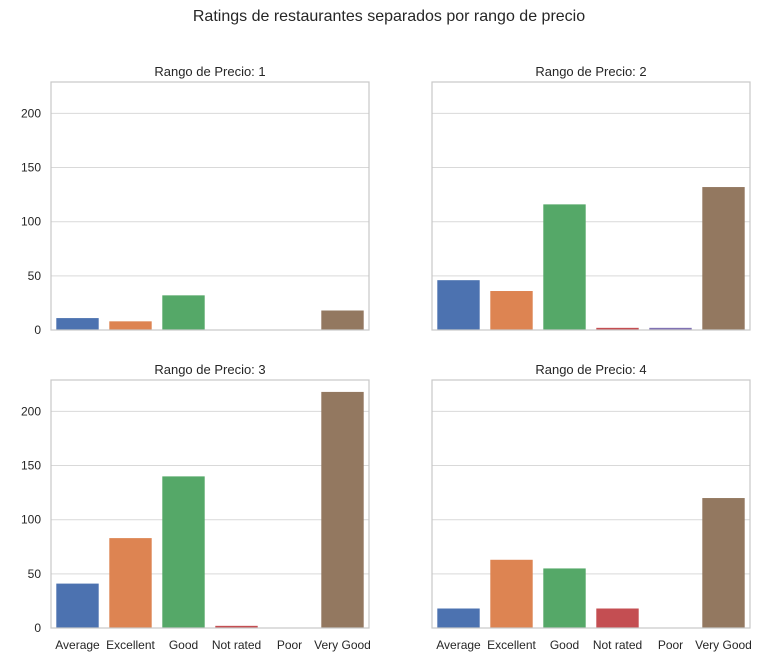  What do you see at coordinates (590, 369) in the screenshot?
I see `panel-title: Rango de Precio: 4` at bounding box center [590, 369].